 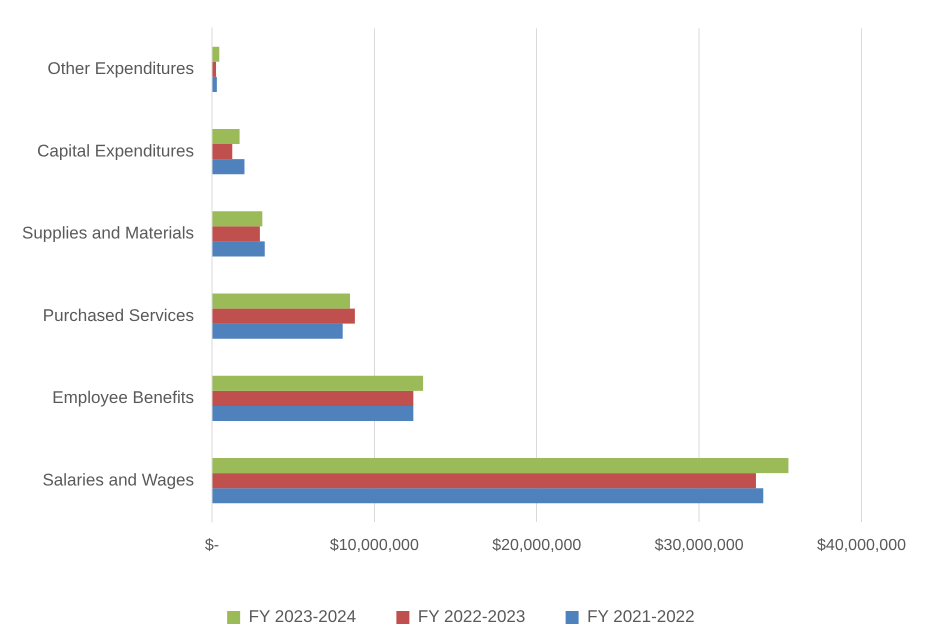 I want to click on y-tick-label: Purchased Services, so click(x=118, y=315).